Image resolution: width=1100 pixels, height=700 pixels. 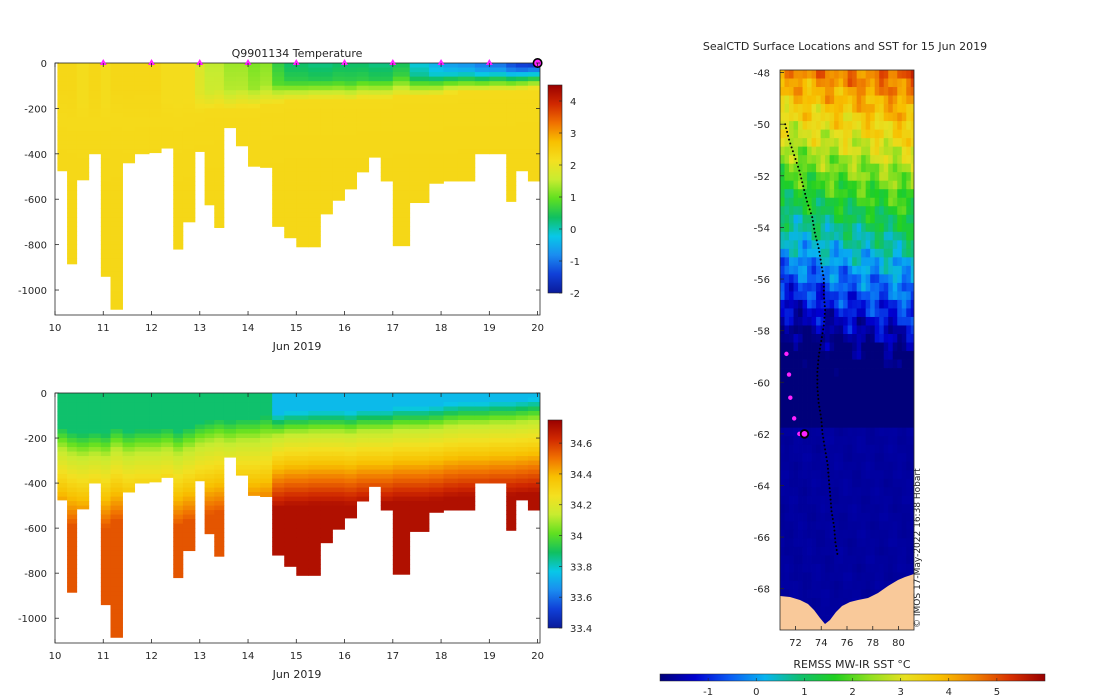 What do you see at coordinates (35, 484) in the screenshot?
I see `y-tick-label: -400` at bounding box center [35, 484].